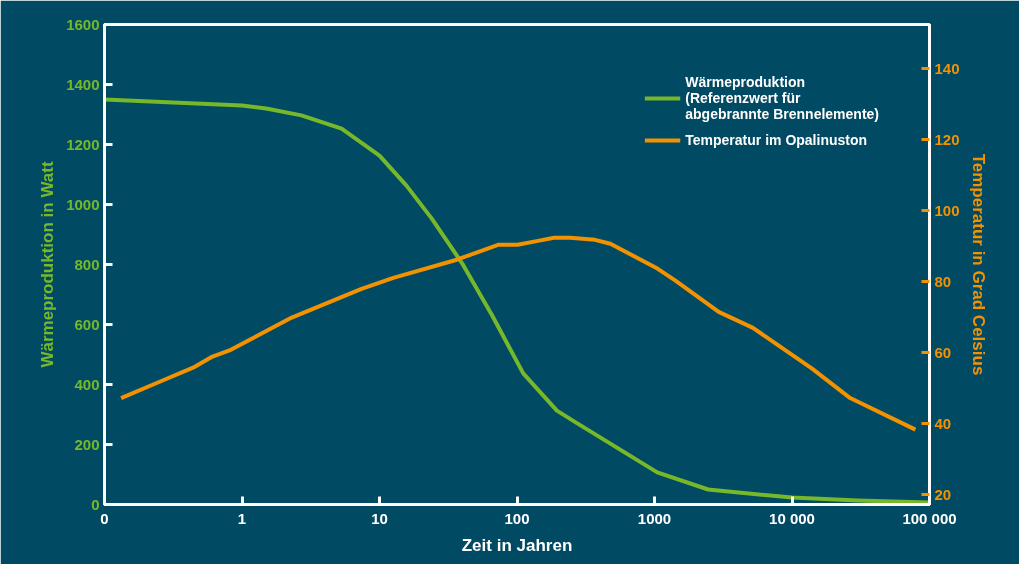 This screenshot has width=1019, height=564. Describe the element at coordinates (83, 24) in the screenshot. I see `y-tick-label: 1600` at that location.